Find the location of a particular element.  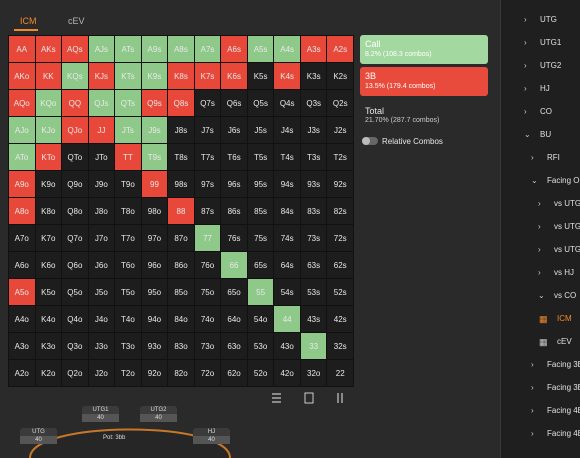

hand-cell: A6s is located at coordinates (234, 49).